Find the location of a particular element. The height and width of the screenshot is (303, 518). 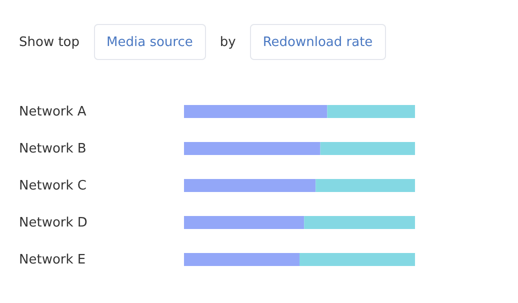

y-tick-label: Network B is located at coordinates (52, 149).